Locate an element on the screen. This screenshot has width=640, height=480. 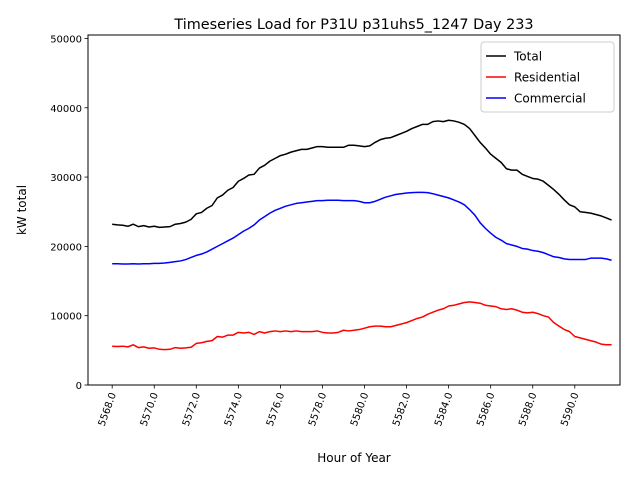
series-line-residential is located at coordinates (362, 326).